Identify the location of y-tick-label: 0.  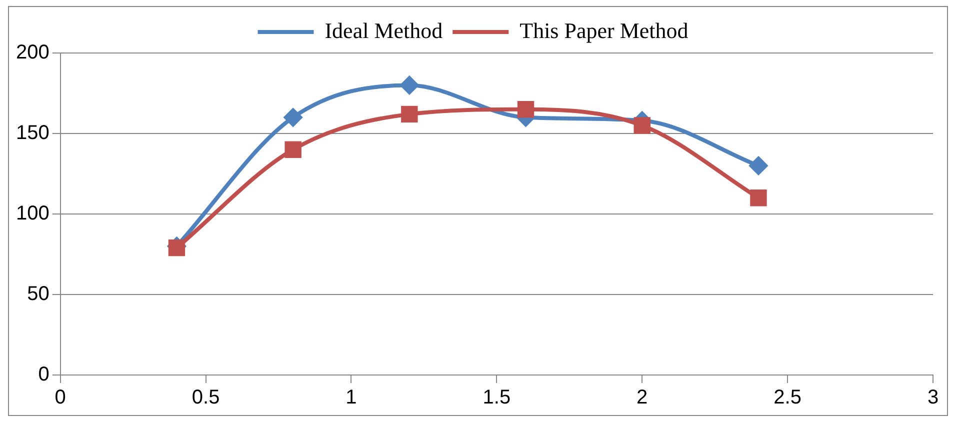
(44, 375).